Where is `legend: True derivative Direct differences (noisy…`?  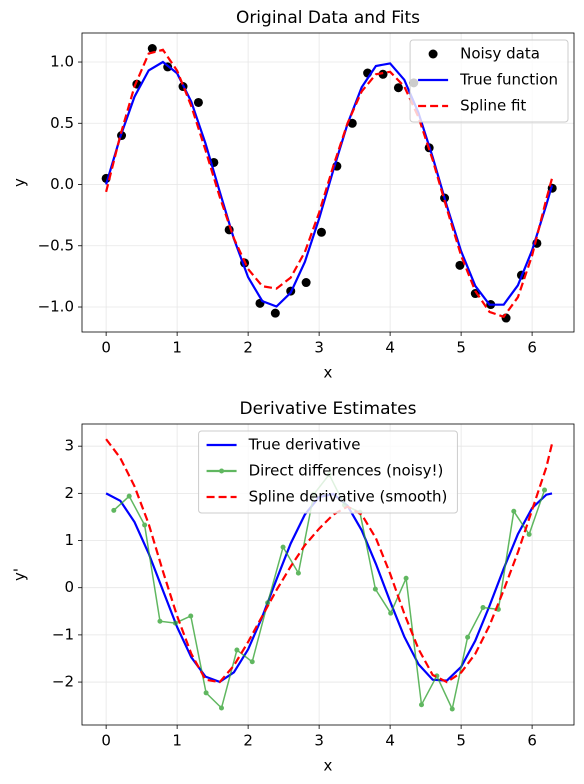 legend: True derivative Direct differences (noisy… is located at coordinates (328, 472).